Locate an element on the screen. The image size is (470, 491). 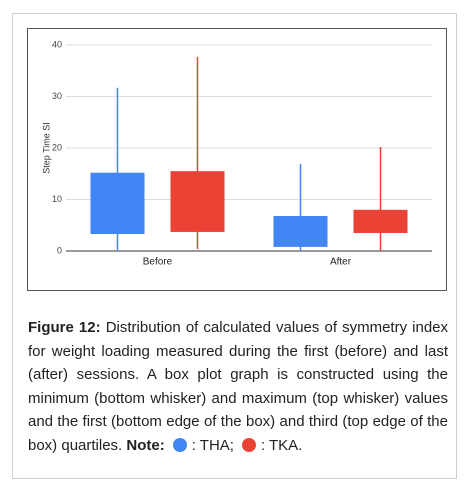
x-tick-label: After is located at coordinates (341, 262).